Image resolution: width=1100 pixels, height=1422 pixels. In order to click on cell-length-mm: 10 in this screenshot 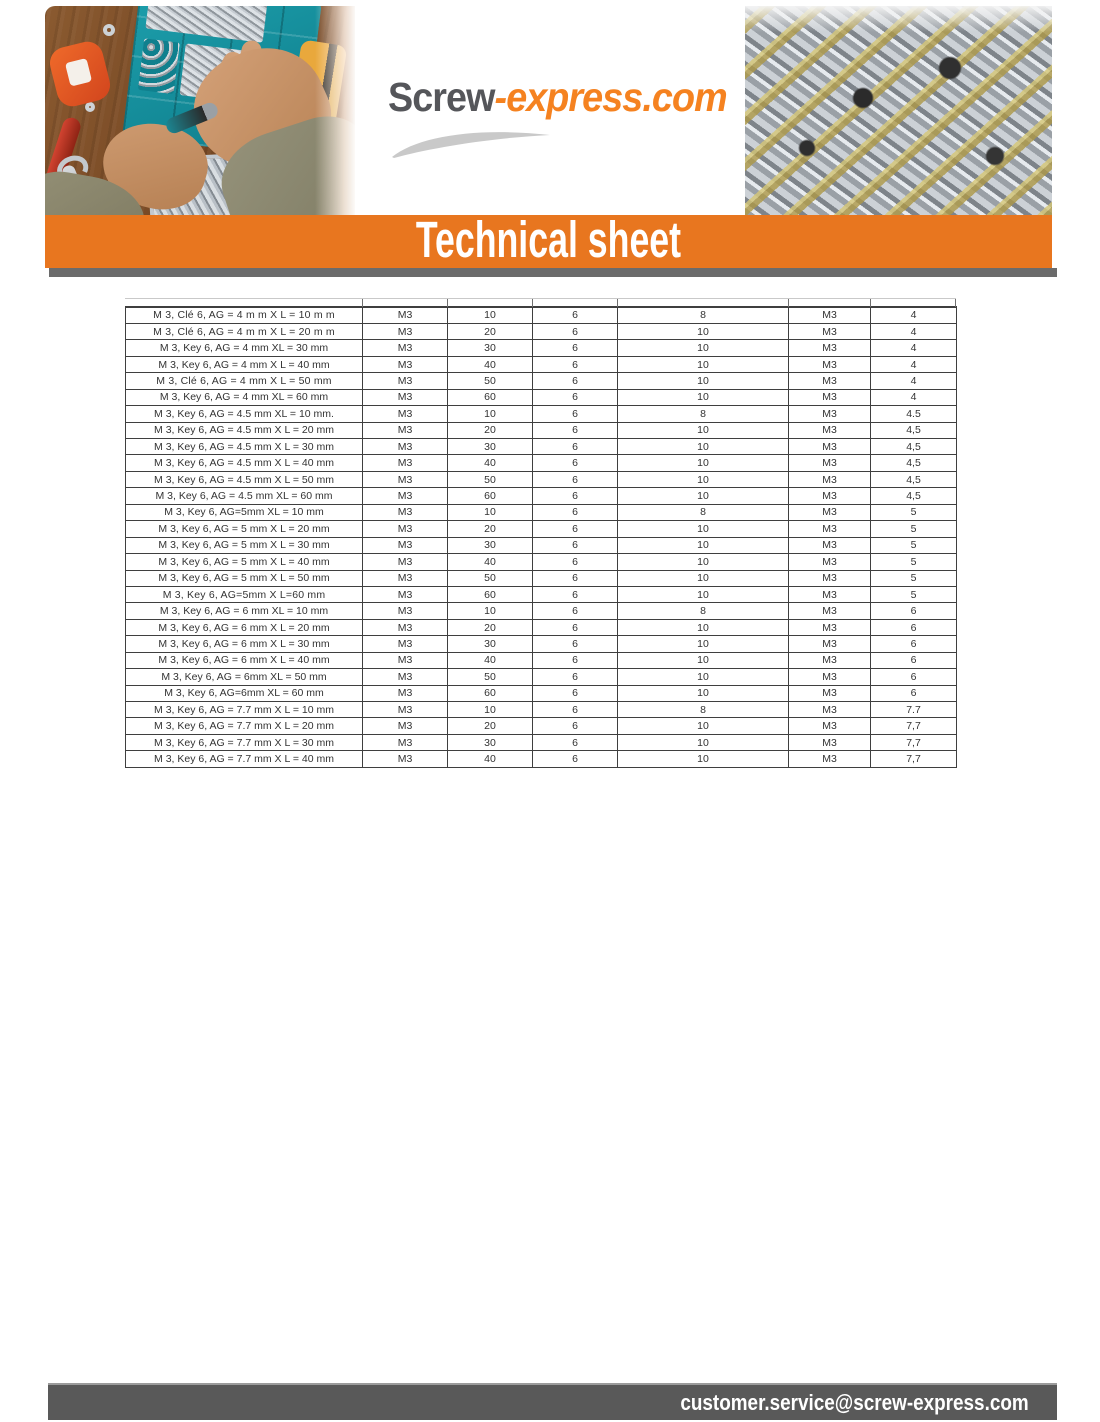, I will do `click(490, 315)`.